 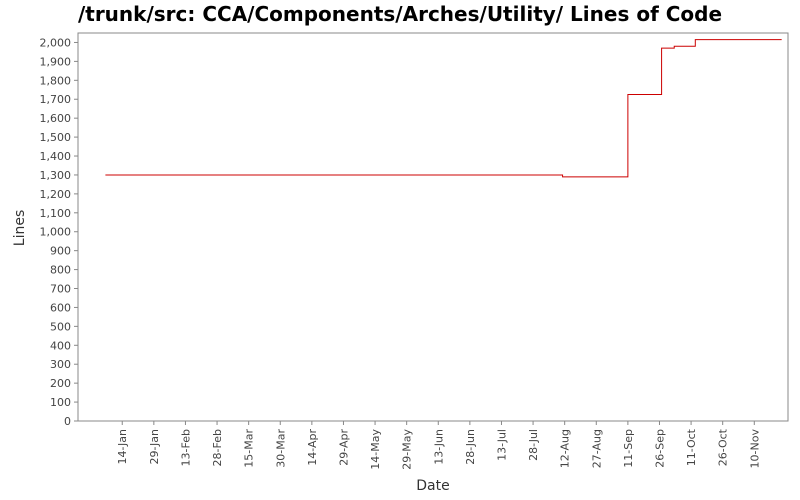 I want to click on y-tick-label: 1,300, so click(x=56, y=175).